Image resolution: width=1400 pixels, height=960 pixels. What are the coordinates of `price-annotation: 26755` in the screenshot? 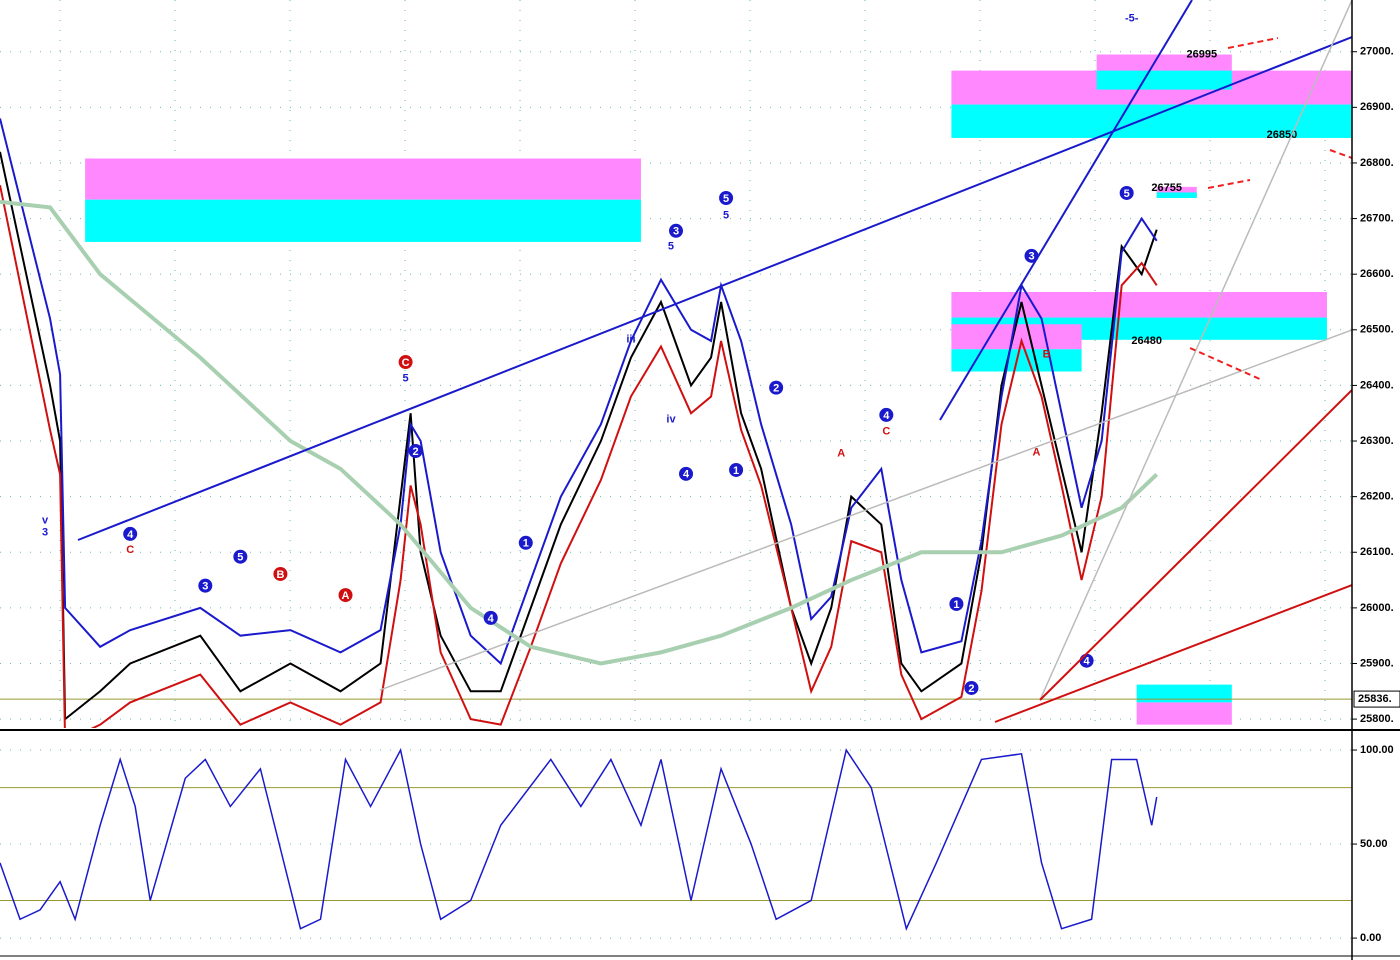 It's located at (1166, 188).